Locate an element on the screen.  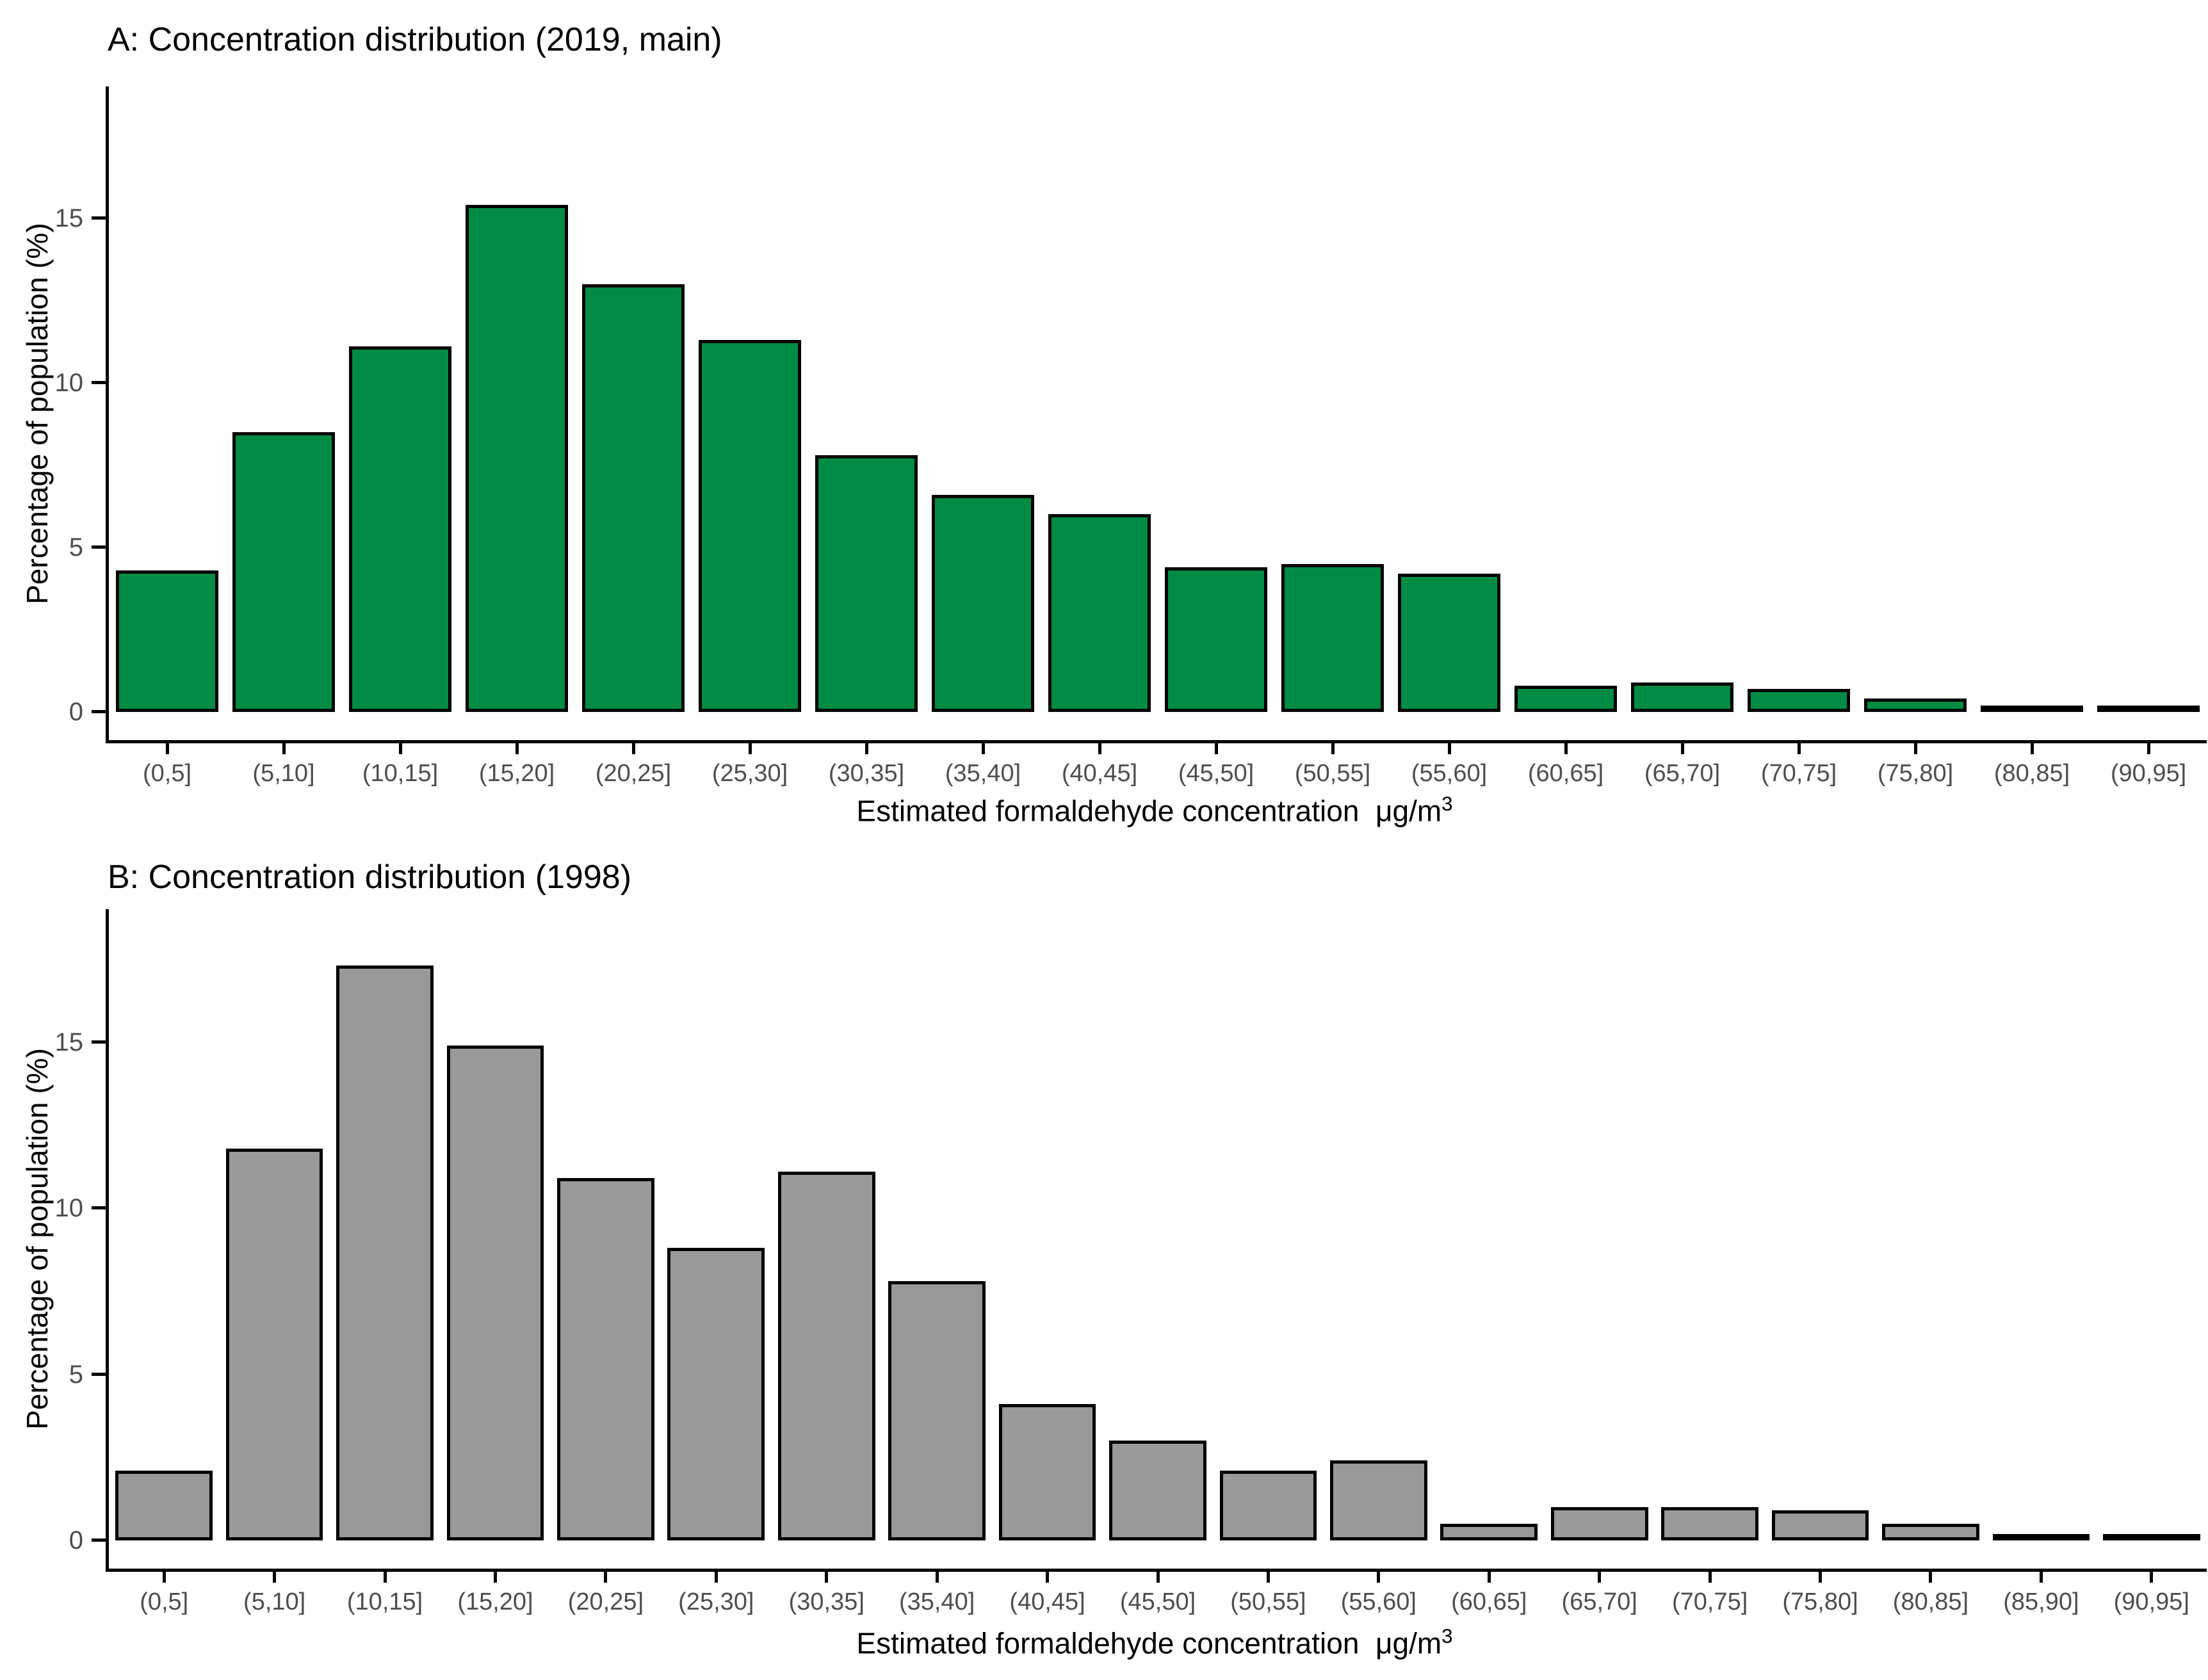
x-tick-label: (15,20] is located at coordinates (495, 1602).